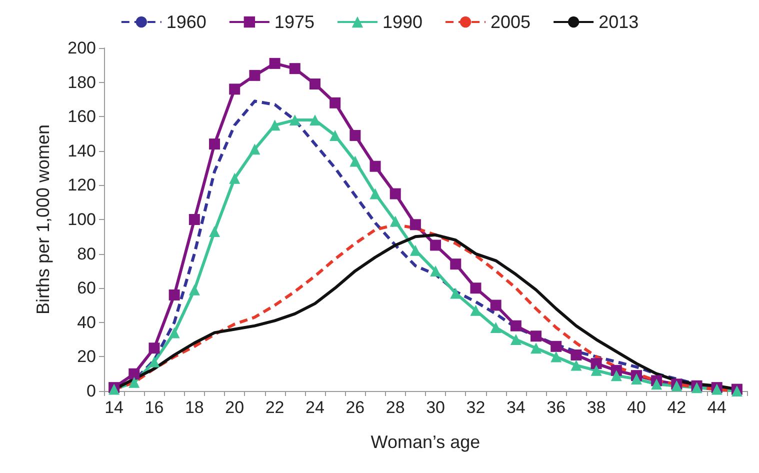 The height and width of the screenshot is (473, 759). I want to click on y-tick-label: 0, so click(91, 391).